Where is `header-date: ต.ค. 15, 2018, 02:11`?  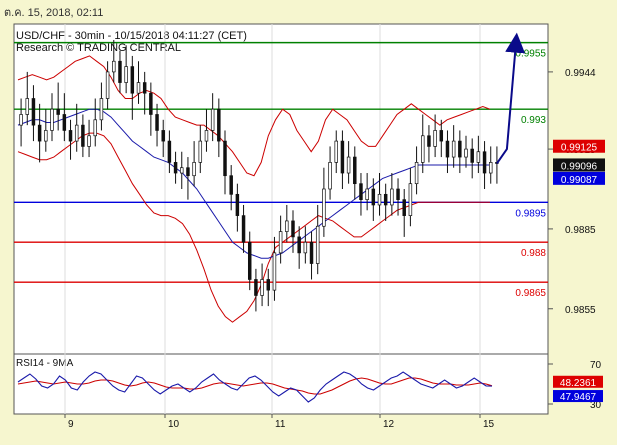
header-date: ต.ค. 15, 2018, 02:11 is located at coordinates (54, 13).